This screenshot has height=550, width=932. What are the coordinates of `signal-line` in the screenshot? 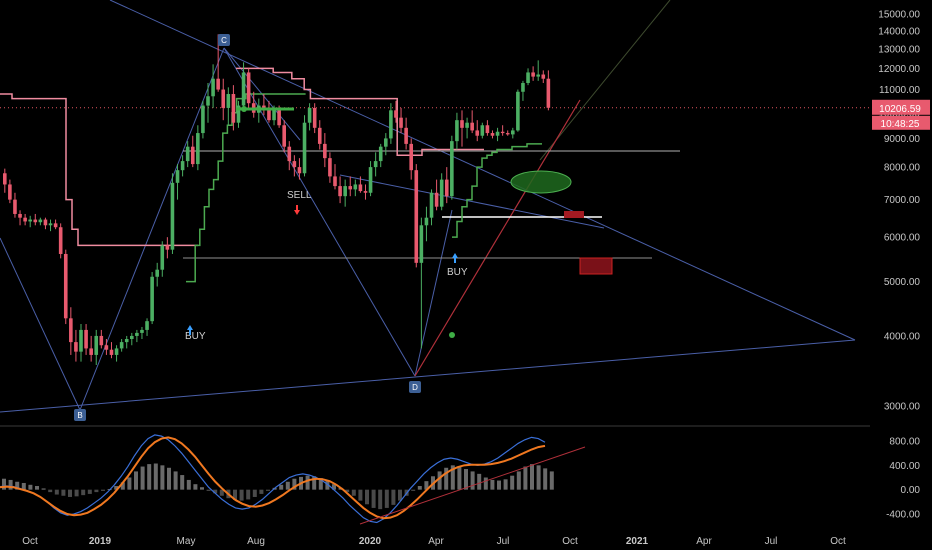 It's located at (273, 478).